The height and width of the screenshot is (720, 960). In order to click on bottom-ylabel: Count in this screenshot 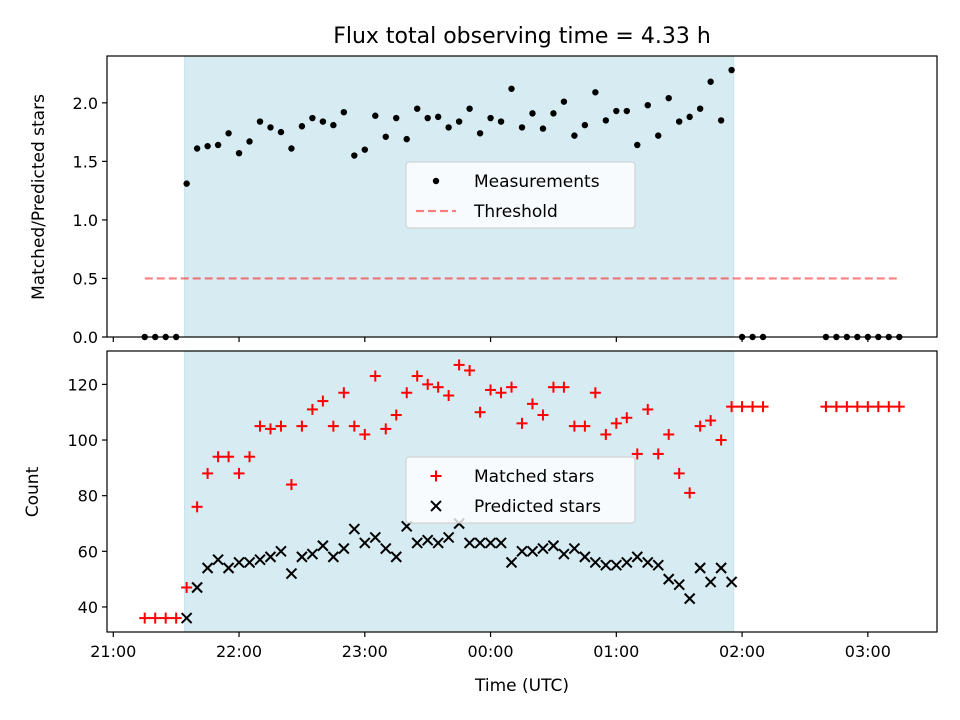, I will do `click(33, 491)`.